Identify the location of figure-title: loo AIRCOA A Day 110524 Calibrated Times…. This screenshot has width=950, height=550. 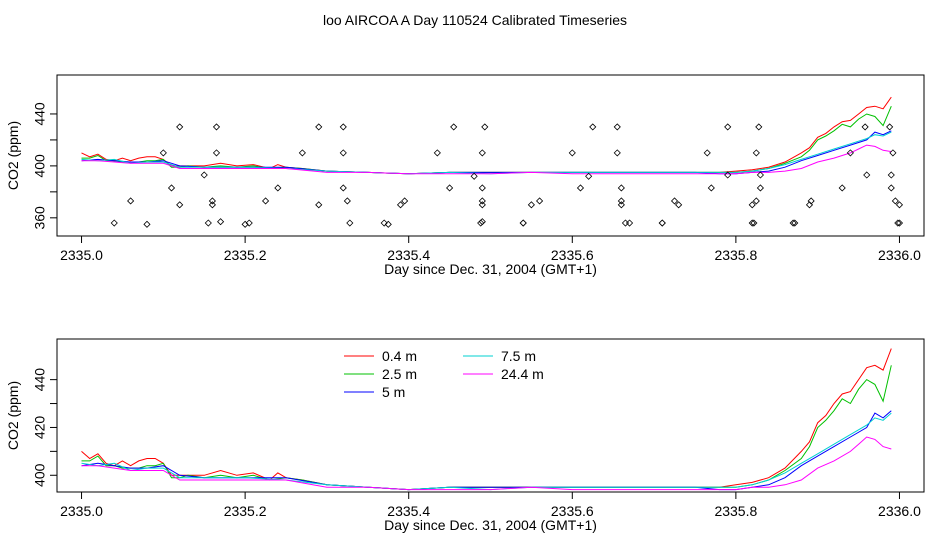
(475, 20).